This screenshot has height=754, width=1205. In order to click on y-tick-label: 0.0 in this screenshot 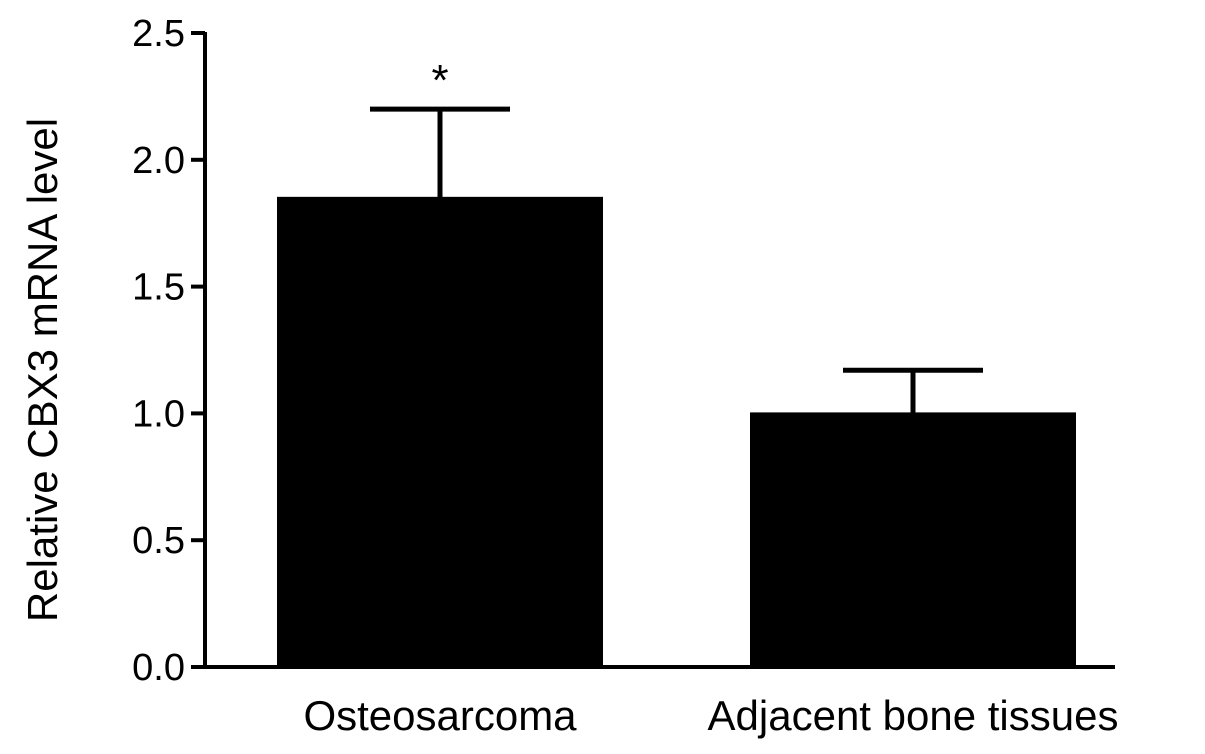, I will do `click(158, 668)`.